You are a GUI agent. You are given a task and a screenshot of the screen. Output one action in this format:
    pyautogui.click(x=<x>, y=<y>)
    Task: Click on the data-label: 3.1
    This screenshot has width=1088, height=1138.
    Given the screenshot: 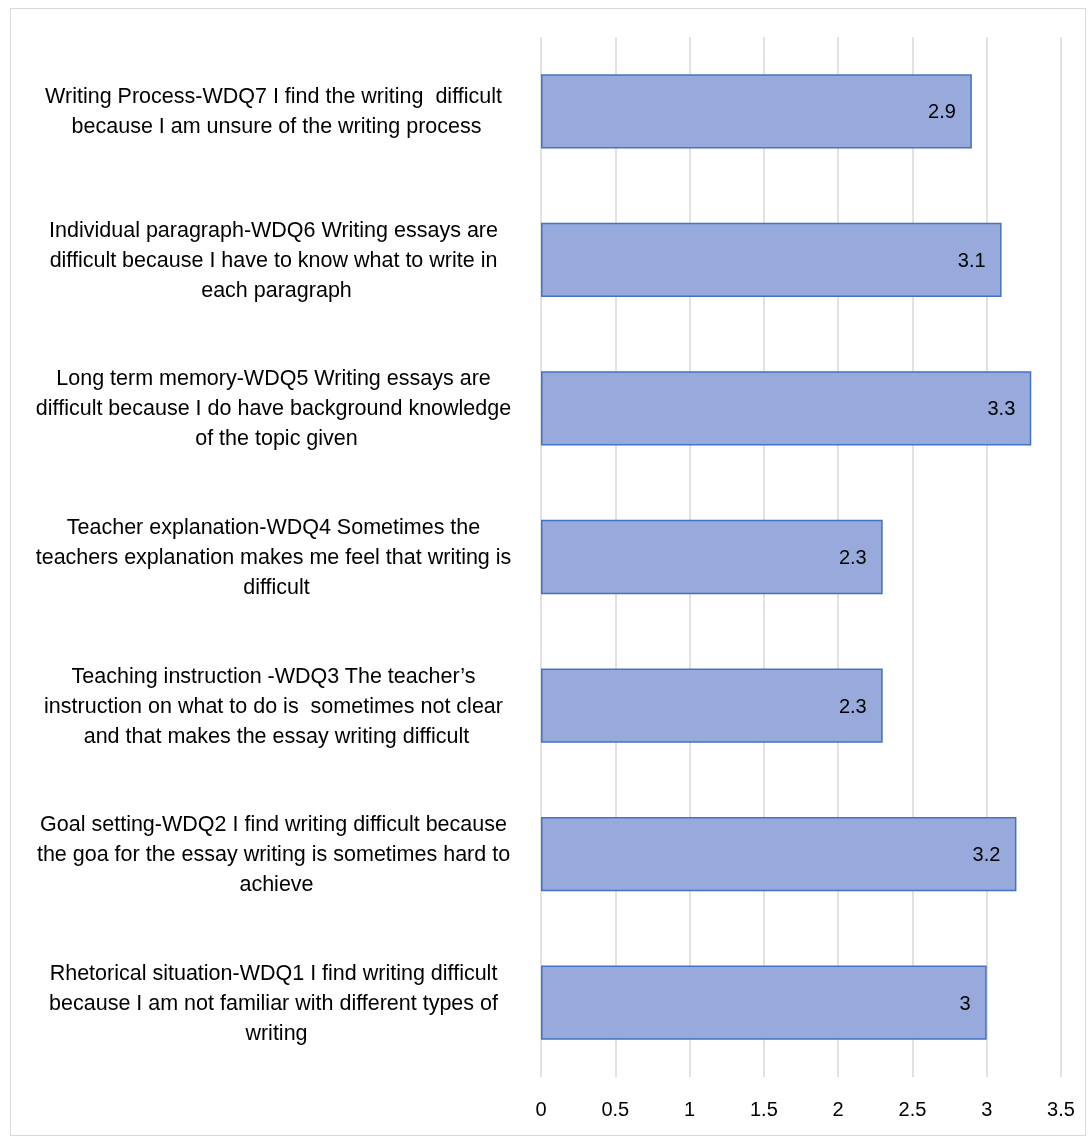 What is the action you would take?
    pyautogui.click(x=971, y=259)
    